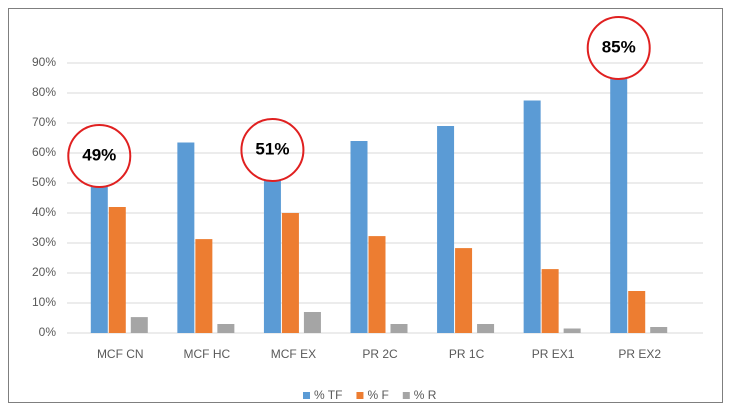 Image resolution: width=729 pixels, height=410 pixels. I want to click on value-label: 49%, so click(99, 154).